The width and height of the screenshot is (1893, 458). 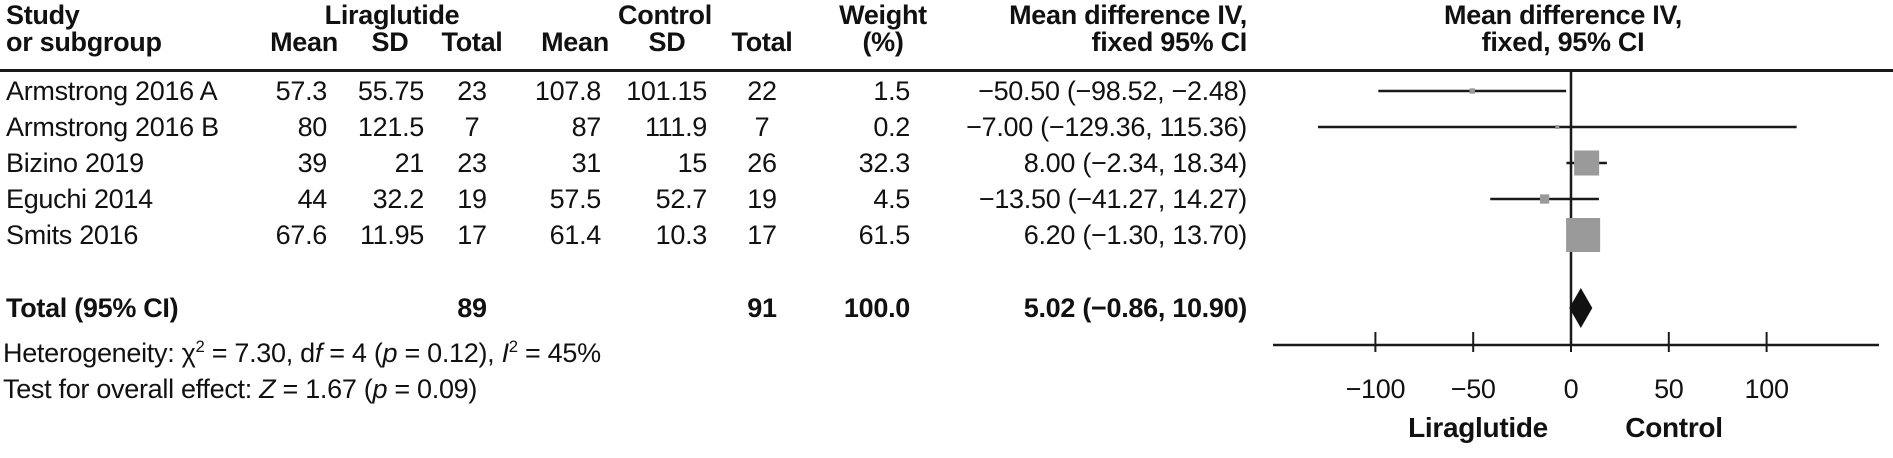 I want to click on pooled-effect-diamond, so click(x=1581, y=308).